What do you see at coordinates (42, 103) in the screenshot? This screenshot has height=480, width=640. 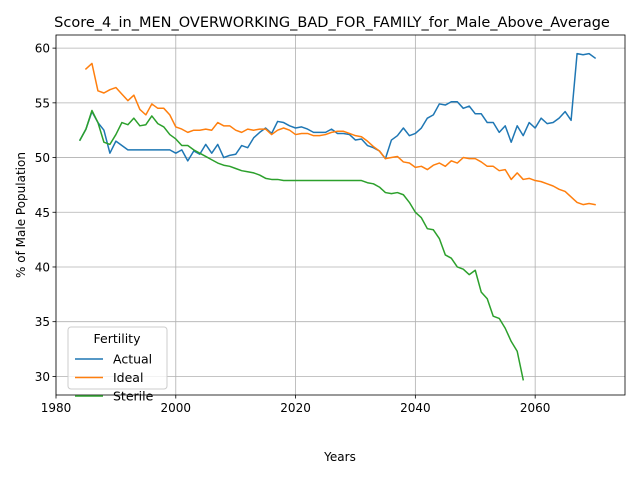 I see `y-tick-label: 55` at bounding box center [42, 103].